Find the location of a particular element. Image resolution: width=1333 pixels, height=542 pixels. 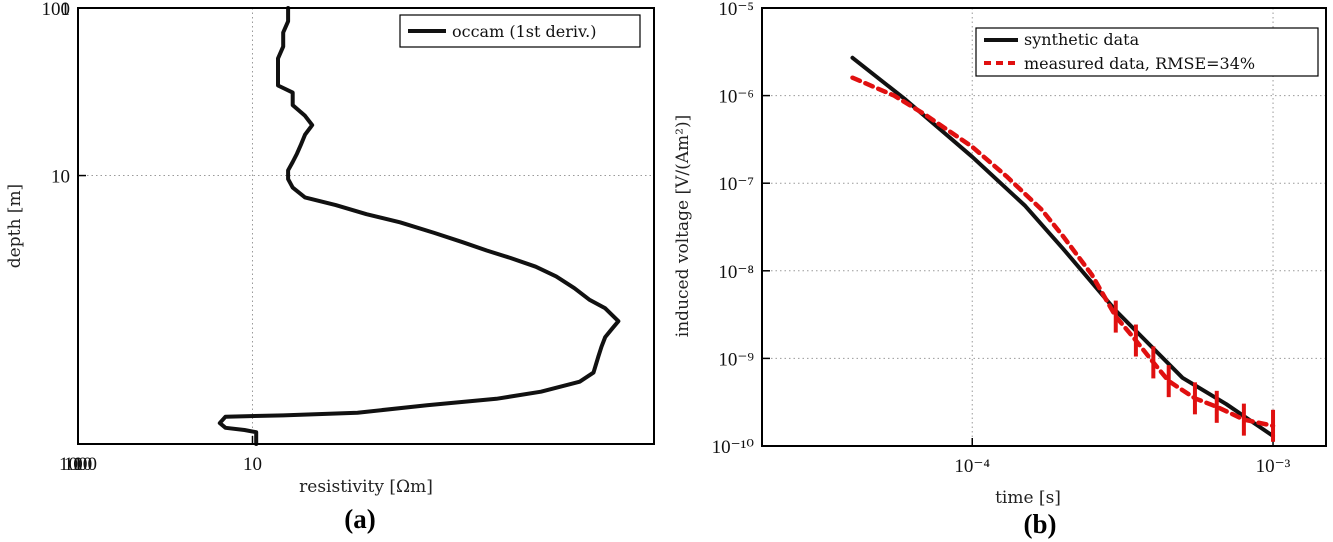

panel-b-legend-label-synthetic: synthetic data is located at coordinates (1082, 39).